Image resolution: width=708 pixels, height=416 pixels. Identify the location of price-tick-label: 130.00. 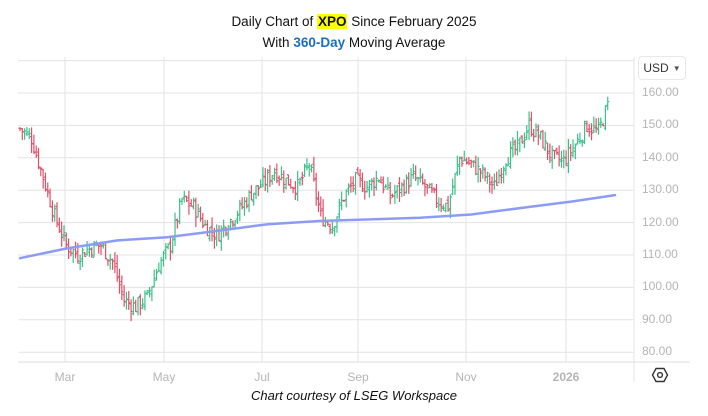
(660, 189).